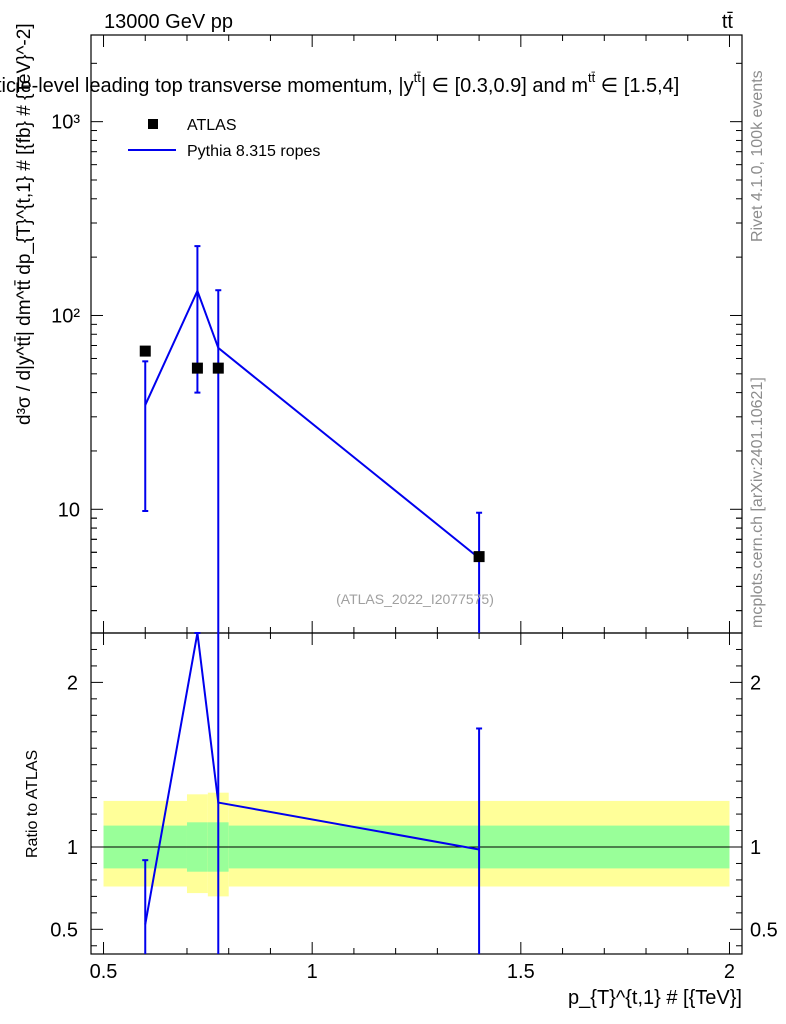 The image size is (786, 1024). Describe the element at coordinates (72, 683) in the screenshot. I see `ratio-y-tick-label: 2` at that location.